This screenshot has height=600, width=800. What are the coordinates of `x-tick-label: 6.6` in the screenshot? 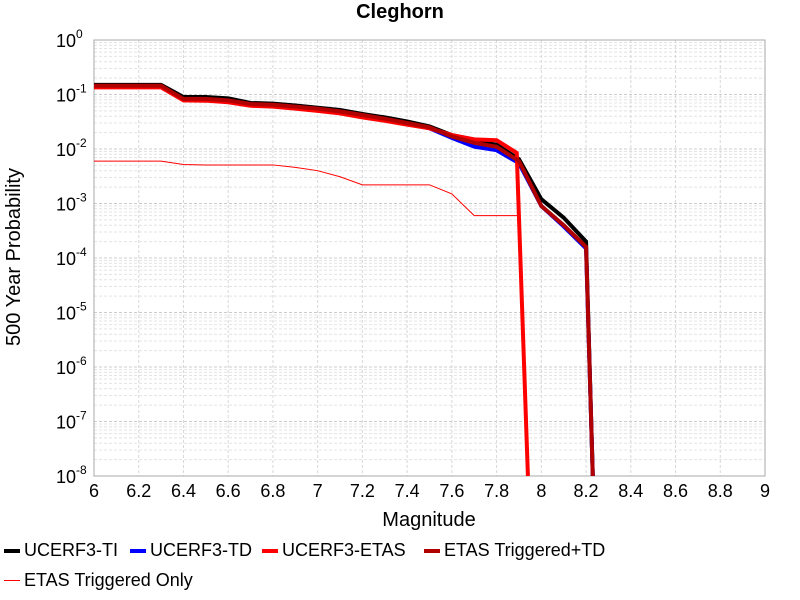 It's located at (228, 491).